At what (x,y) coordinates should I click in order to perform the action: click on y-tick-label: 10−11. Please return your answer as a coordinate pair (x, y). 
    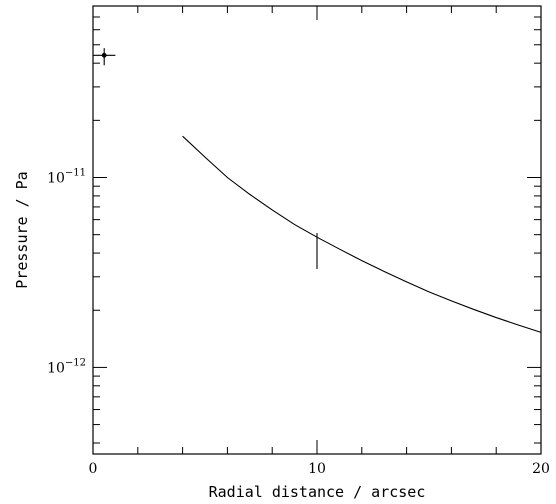
    Looking at the image, I should click on (66, 177).